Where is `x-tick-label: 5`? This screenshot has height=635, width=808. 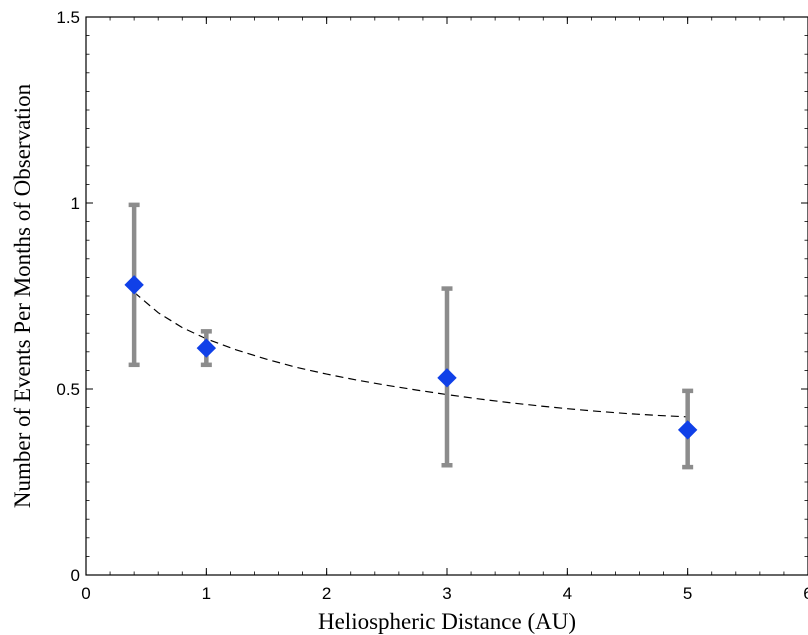
x-tick-label: 5 is located at coordinates (687, 593).